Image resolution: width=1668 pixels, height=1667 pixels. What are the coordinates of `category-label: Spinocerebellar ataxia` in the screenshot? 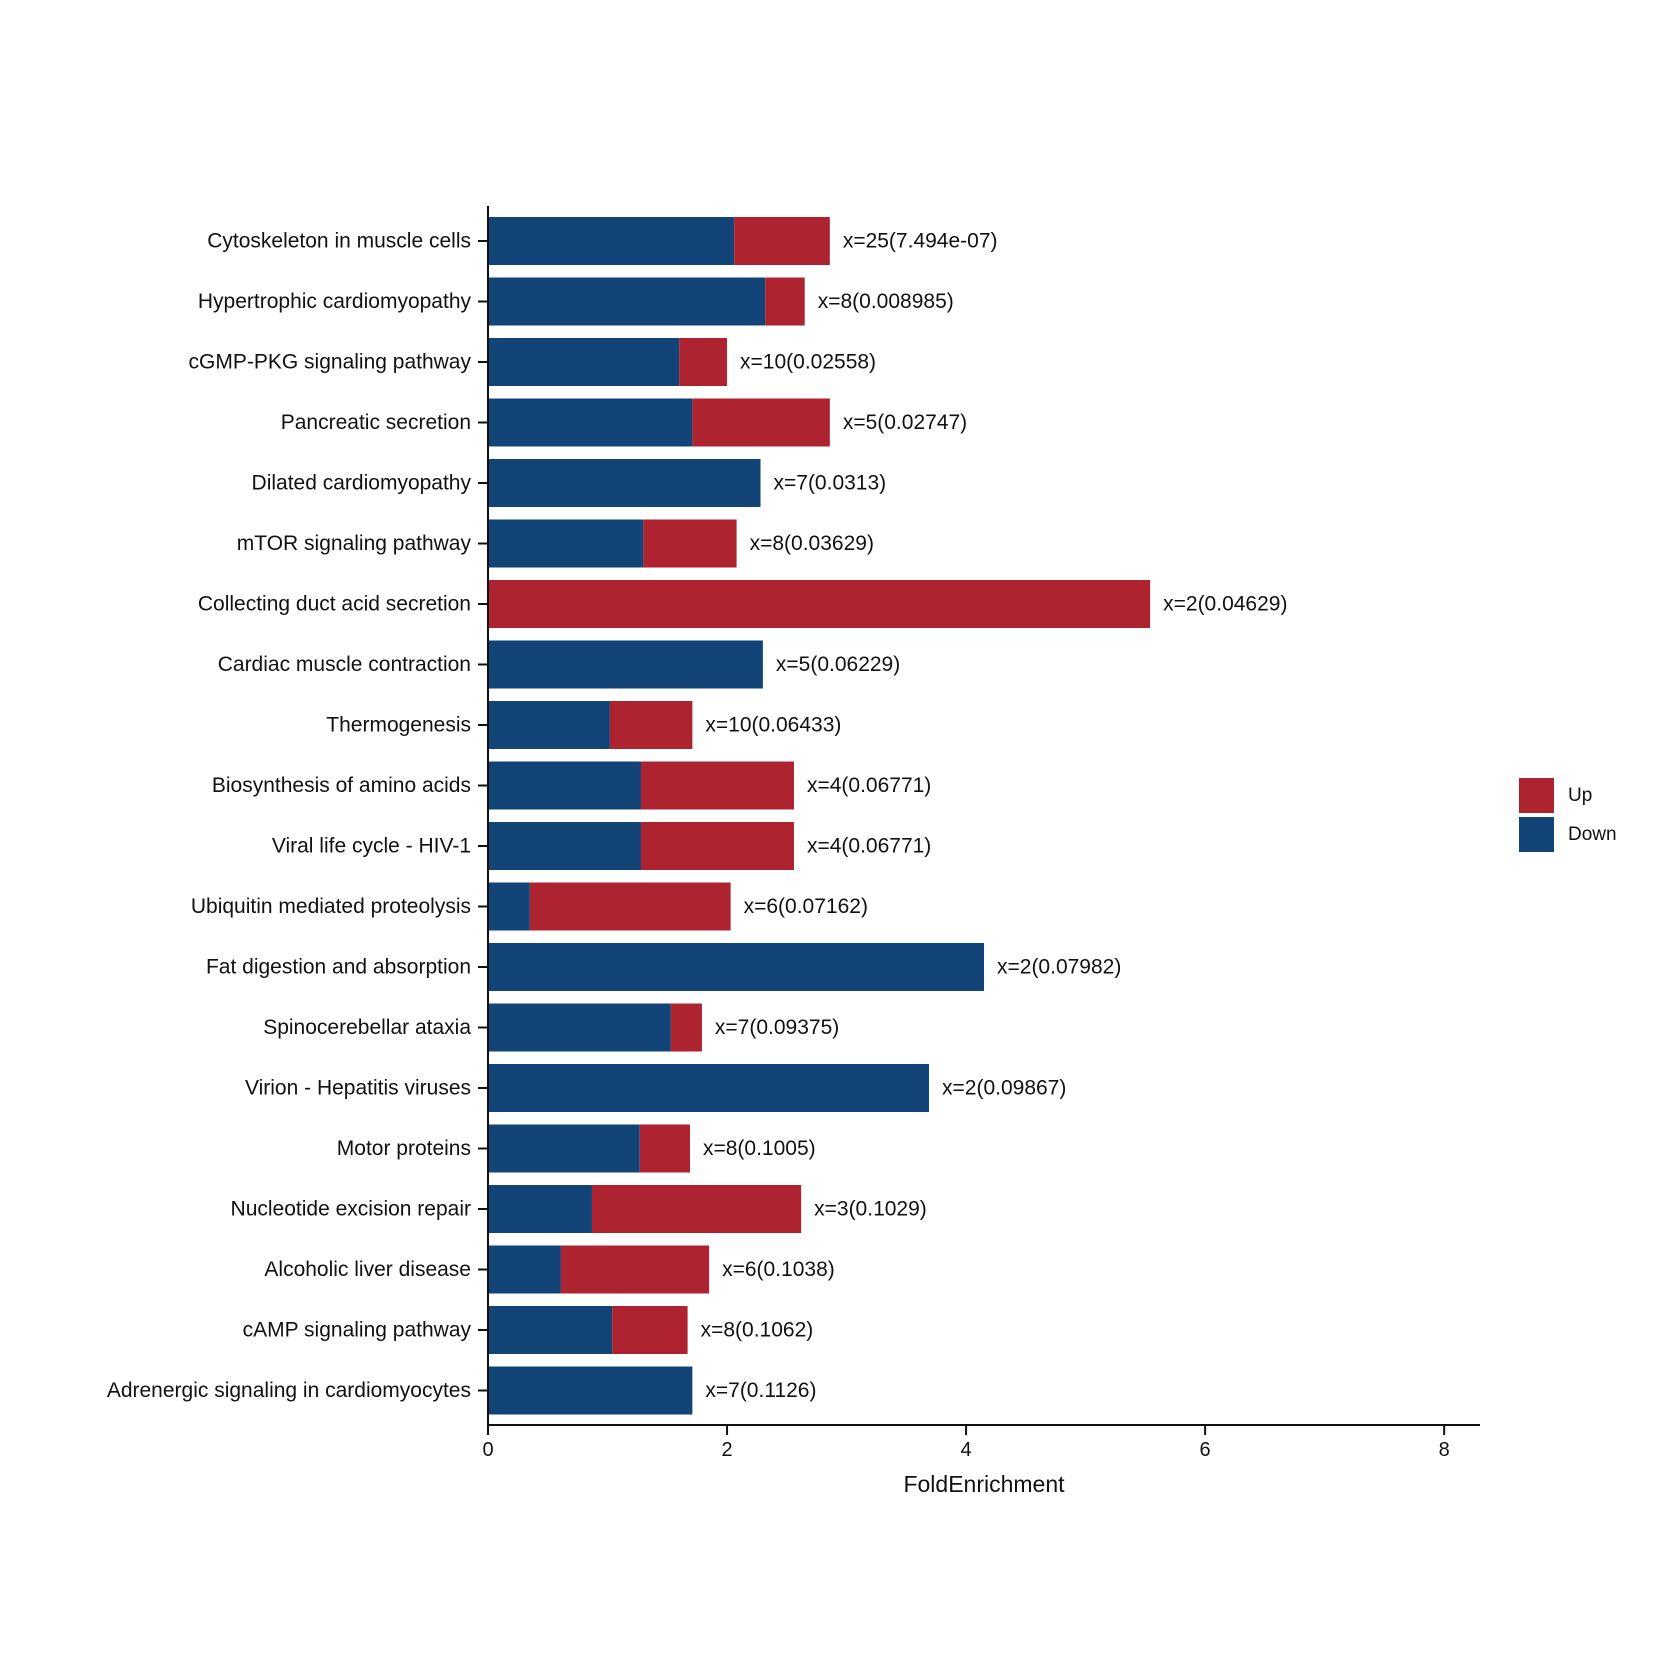 It's located at (367, 1027).